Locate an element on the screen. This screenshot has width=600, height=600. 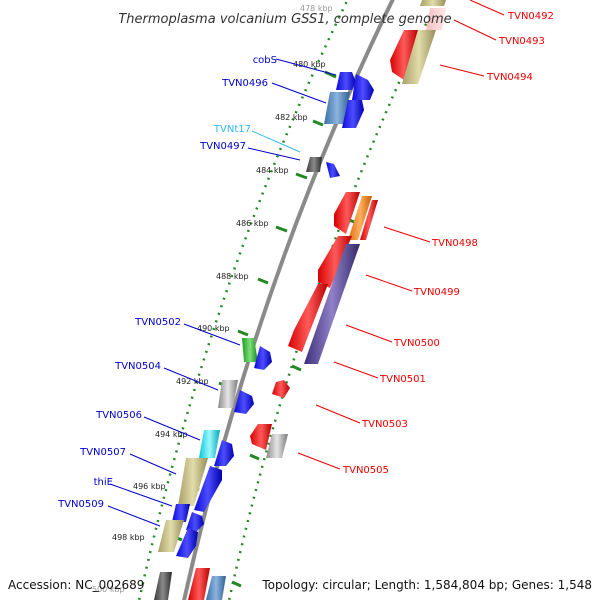
gene-TVN0504 is located at coordinates (228, 394).